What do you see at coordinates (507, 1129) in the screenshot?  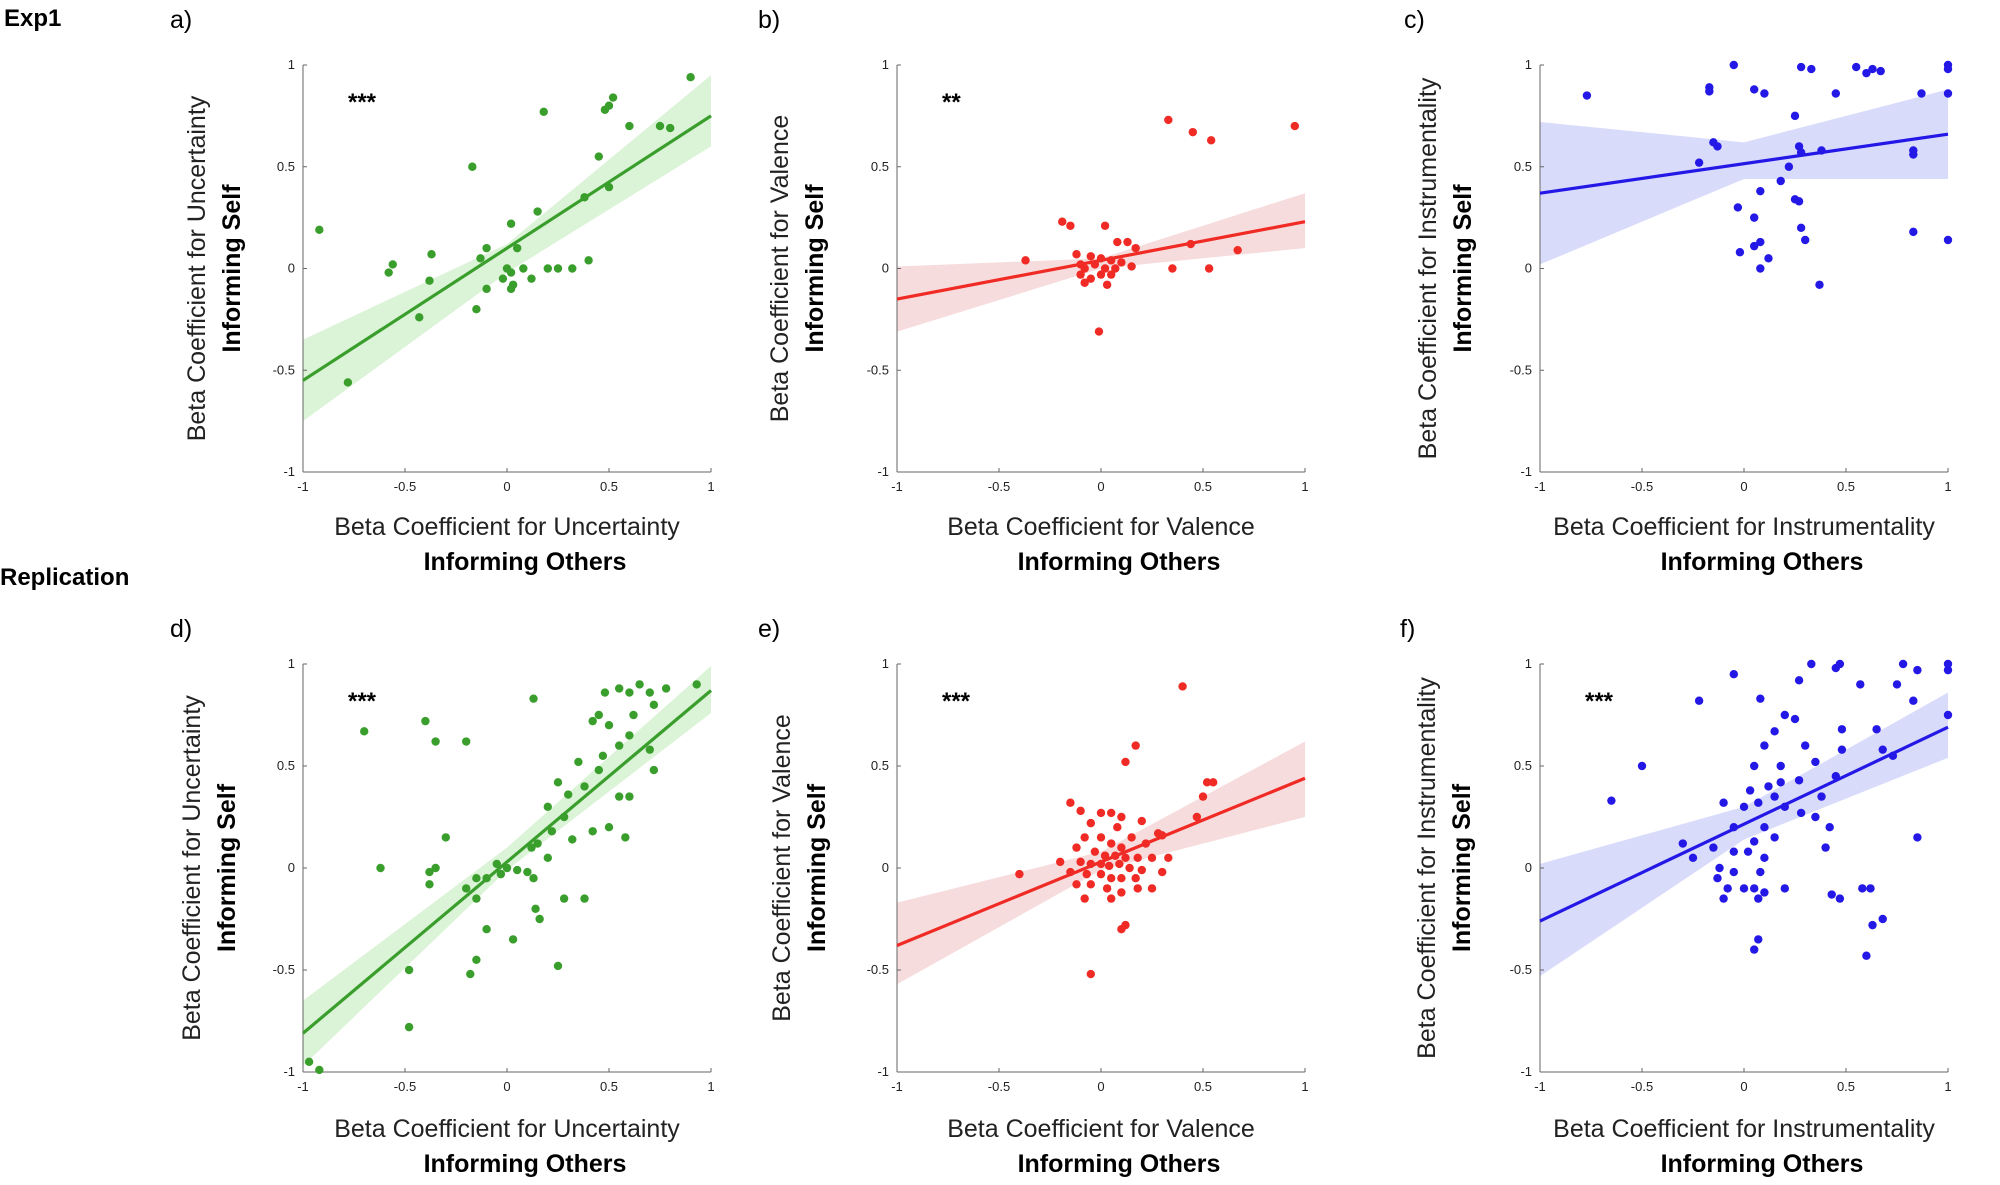 I see `x-axis-title: Beta Coefficient for Uncertainty` at bounding box center [507, 1129].